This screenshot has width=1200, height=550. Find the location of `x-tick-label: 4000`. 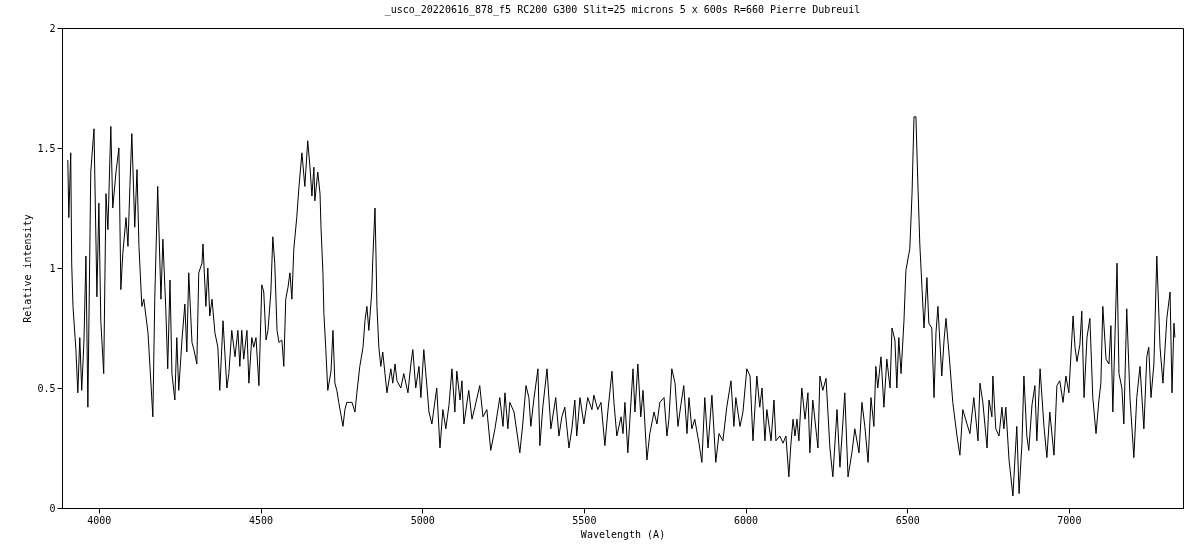

x-tick-label: 4000 is located at coordinates (99, 520).